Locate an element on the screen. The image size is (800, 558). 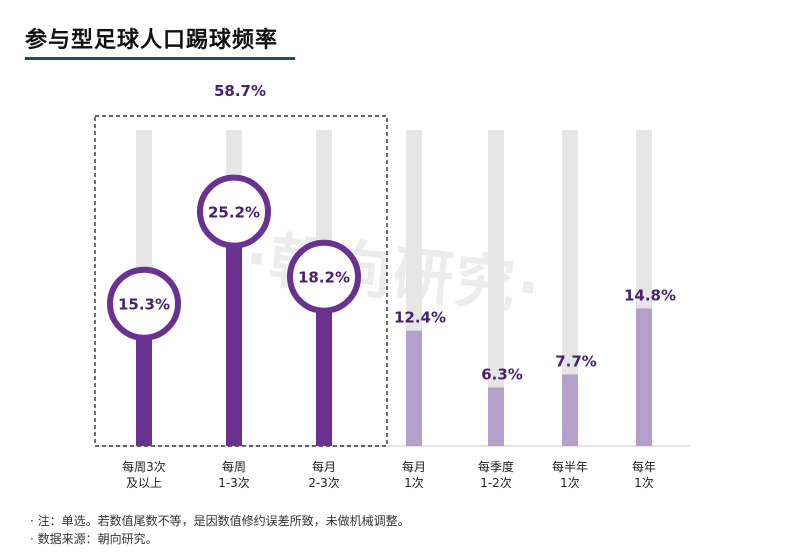
x-tick-label: 每年 is located at coordinates (644, 466).